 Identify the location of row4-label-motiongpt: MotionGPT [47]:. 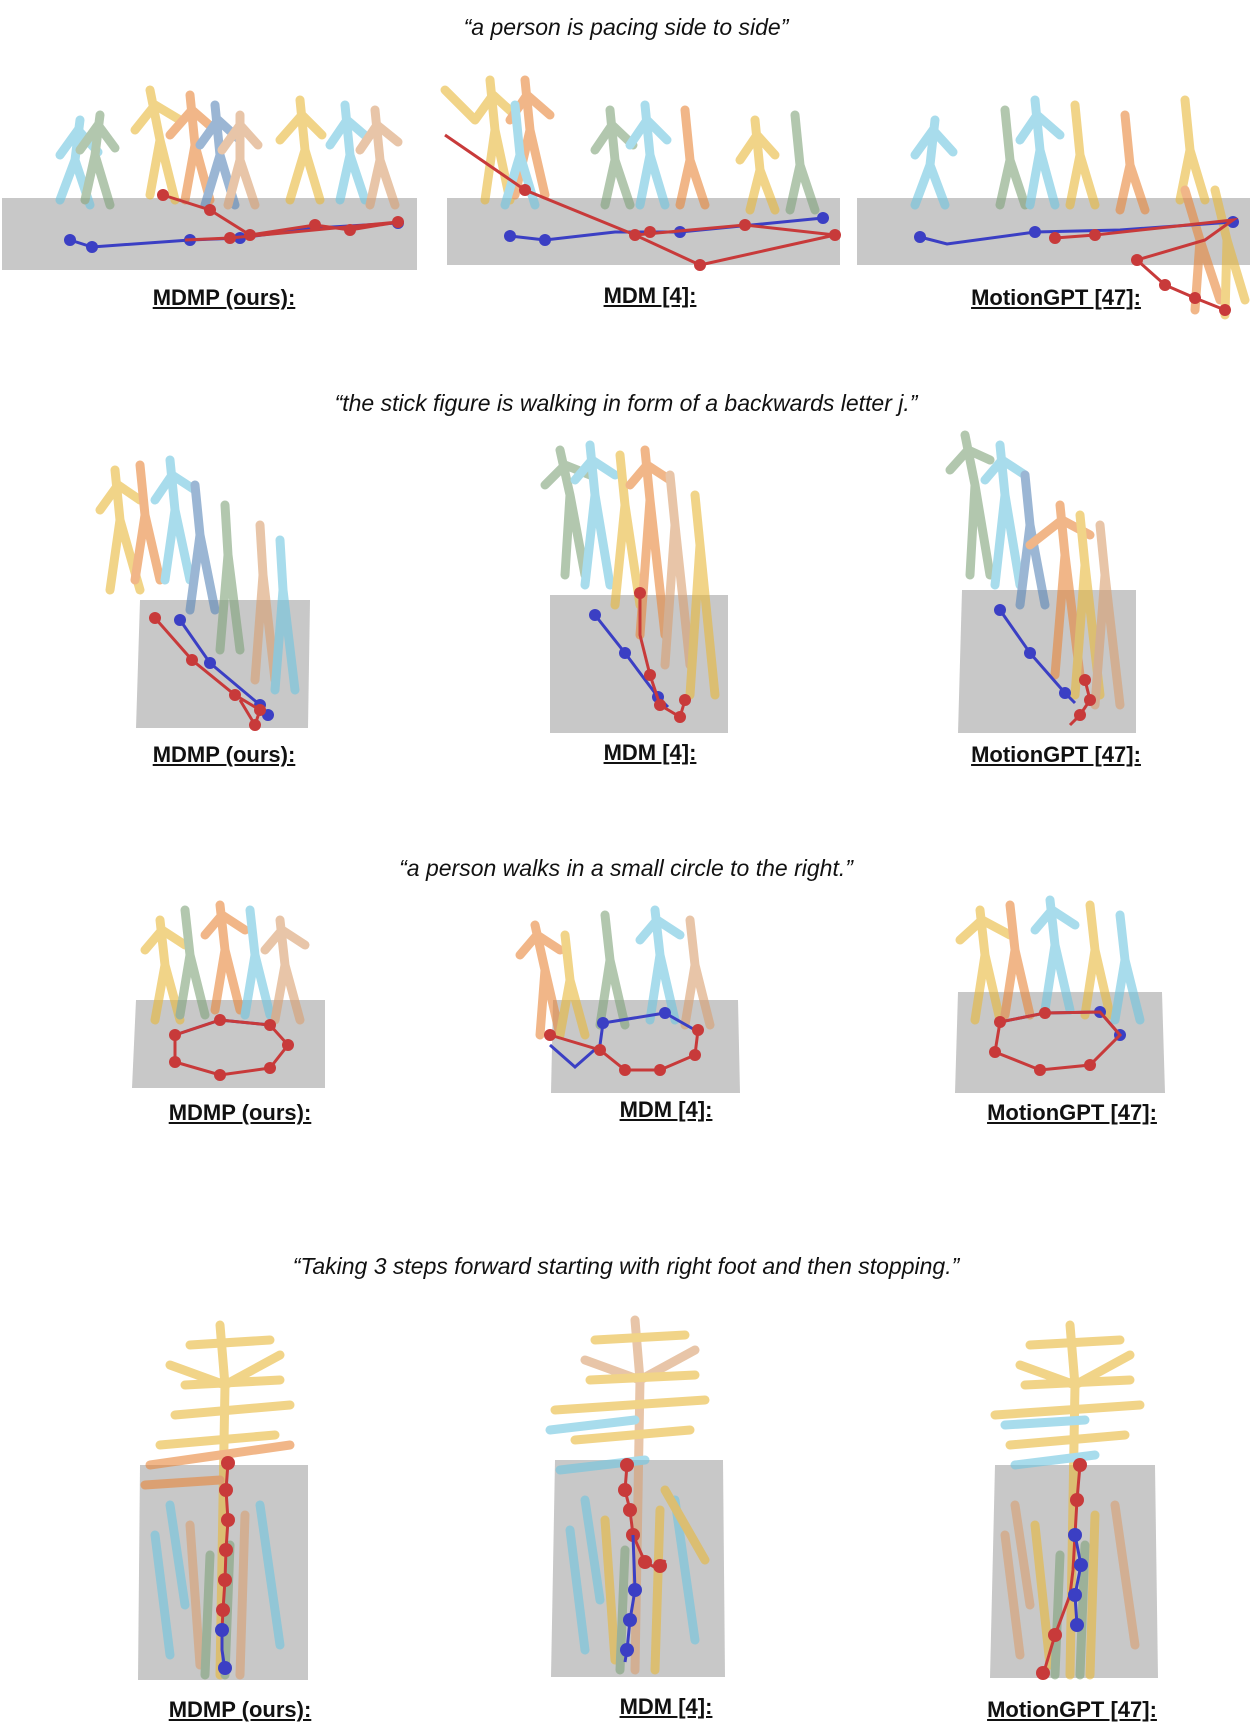
(1072, 1709).